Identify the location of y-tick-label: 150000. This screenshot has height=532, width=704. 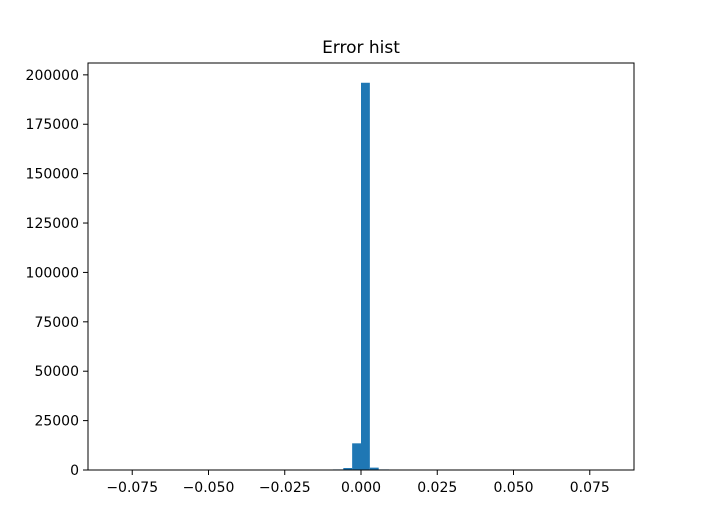
(52, 175).